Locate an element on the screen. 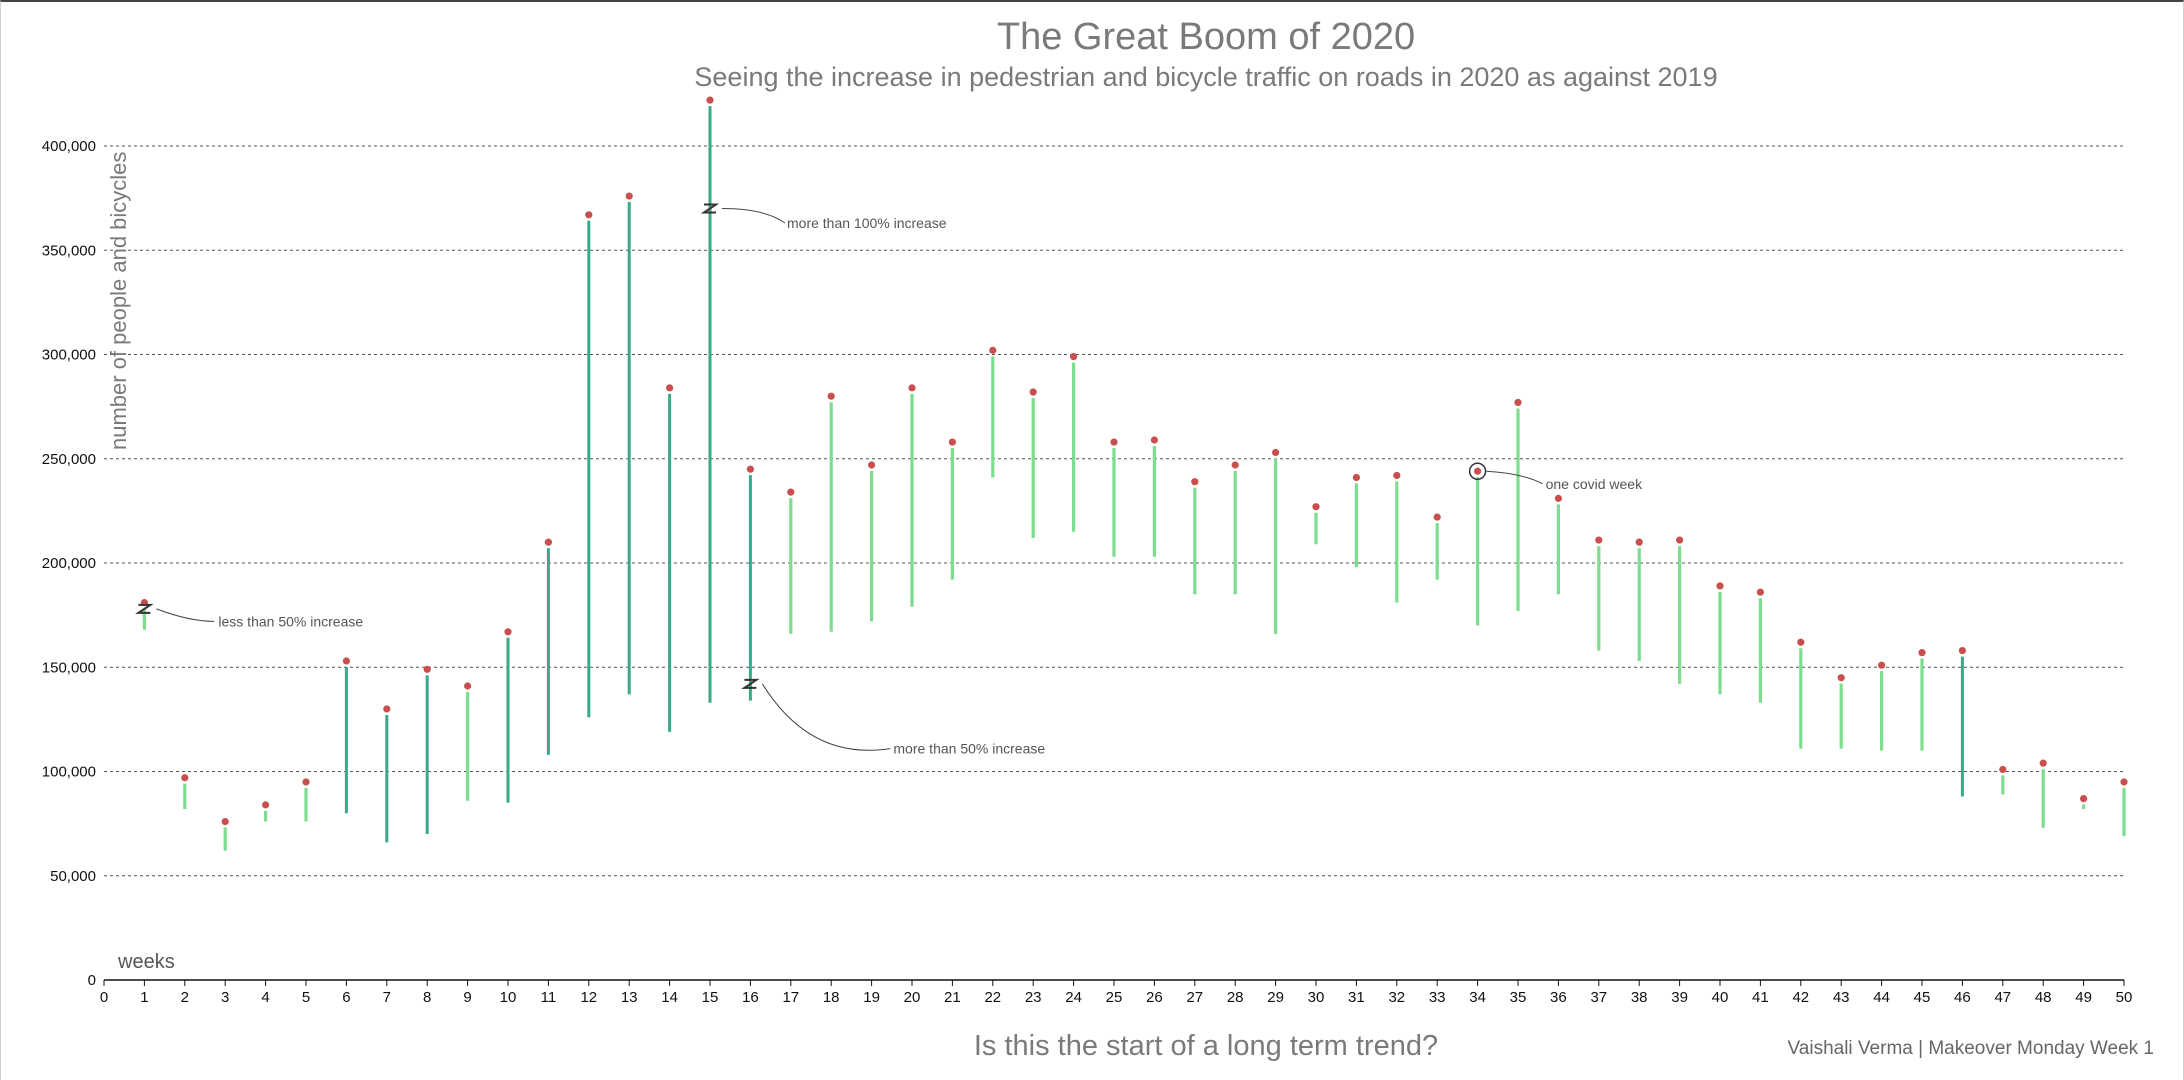 This screenshot has width=2184, height=1080. x-tick-label: 24 is located at coordinates (1073, 997).